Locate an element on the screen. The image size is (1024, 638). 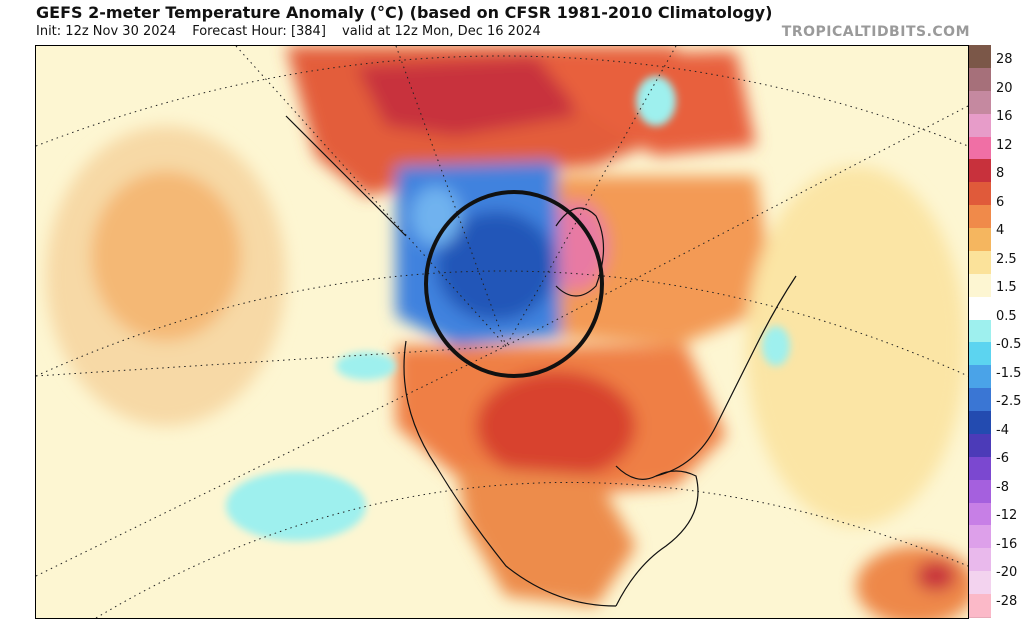
colorbar-tick-label: -28 is located at coordinates (1007, 601).